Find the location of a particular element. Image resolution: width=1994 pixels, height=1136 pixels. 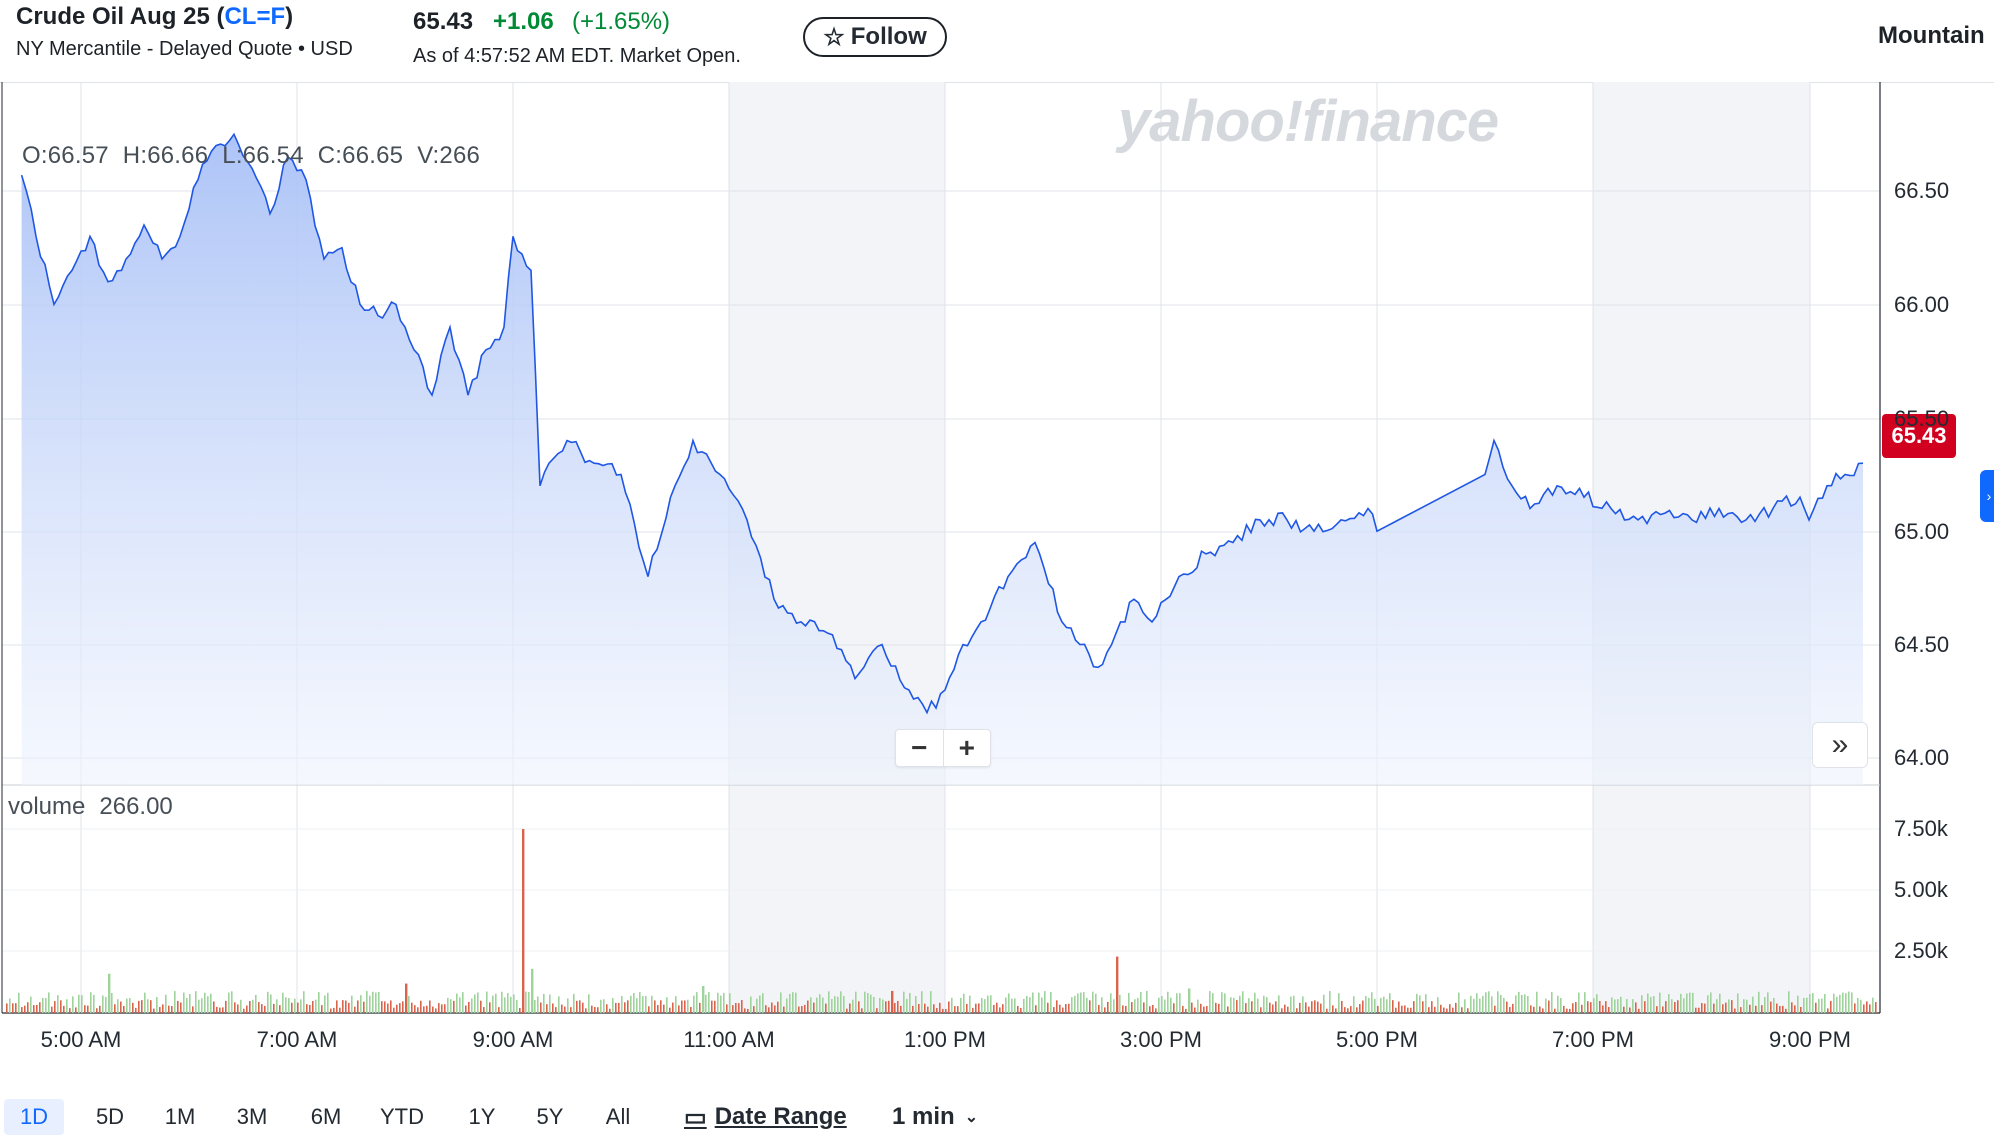

range-button-1y: 1Y is located at coordinates (482, 1116).